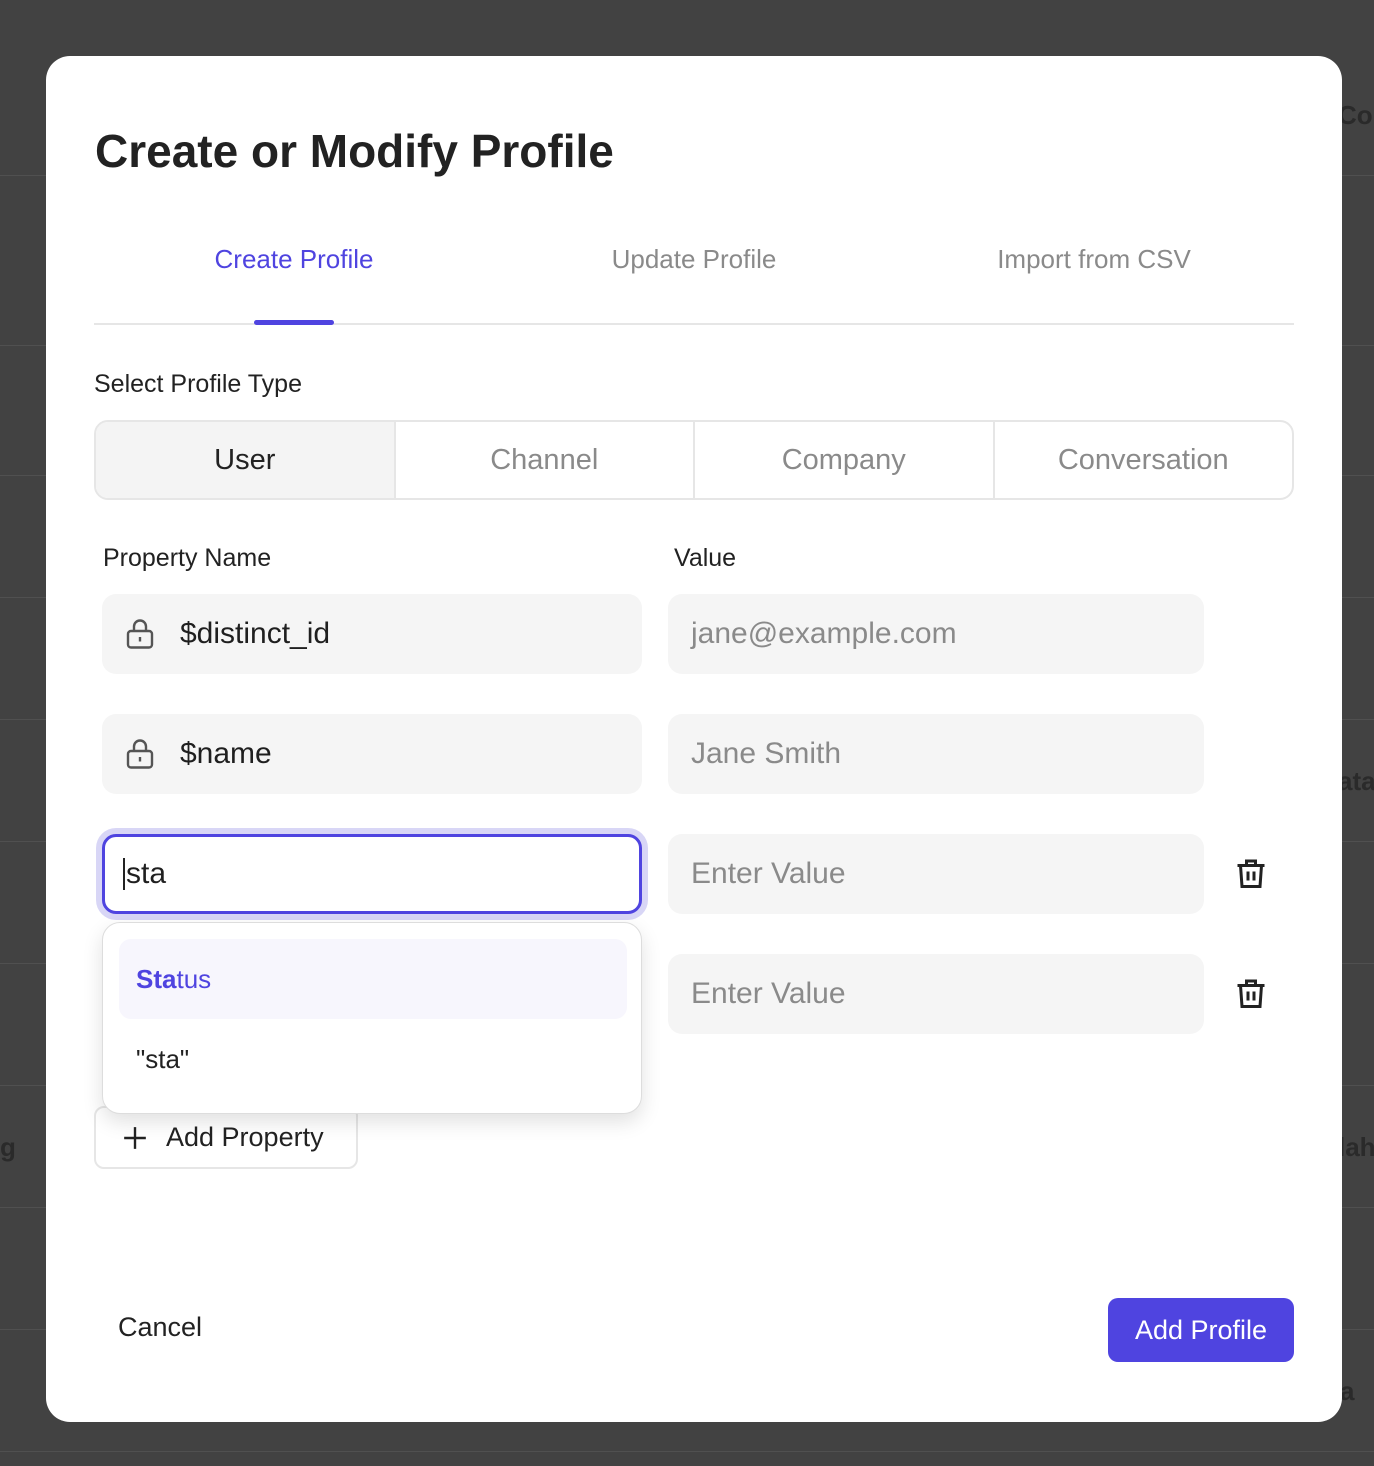  I want to click on tab-update-profile: Update Profile, so click(694, 259).